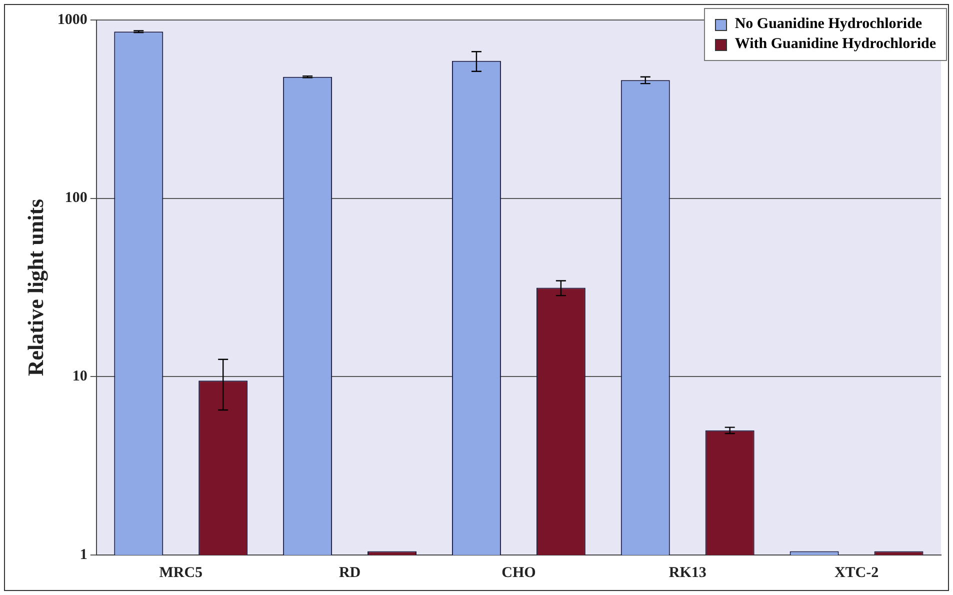 The image size is (953, 595). Describe the element at coordinates (856, 572) in the screenshot. I see `x-tick-label: XTC-2` at that location.